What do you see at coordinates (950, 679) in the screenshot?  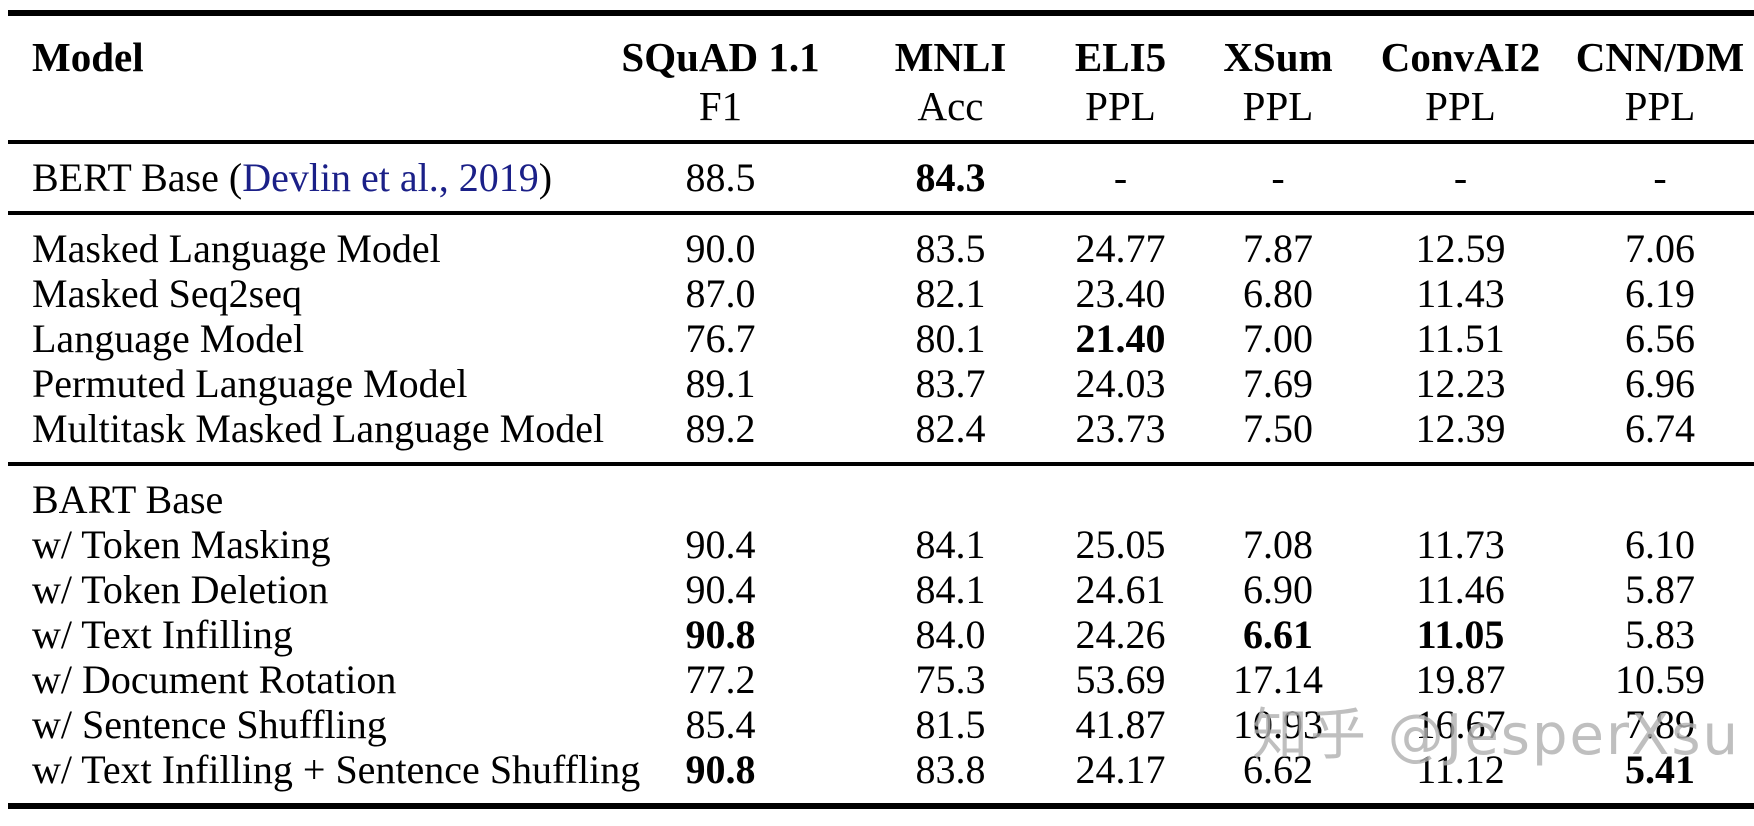 I see `value-cell: 75.3` at bounding box center [950, 679].